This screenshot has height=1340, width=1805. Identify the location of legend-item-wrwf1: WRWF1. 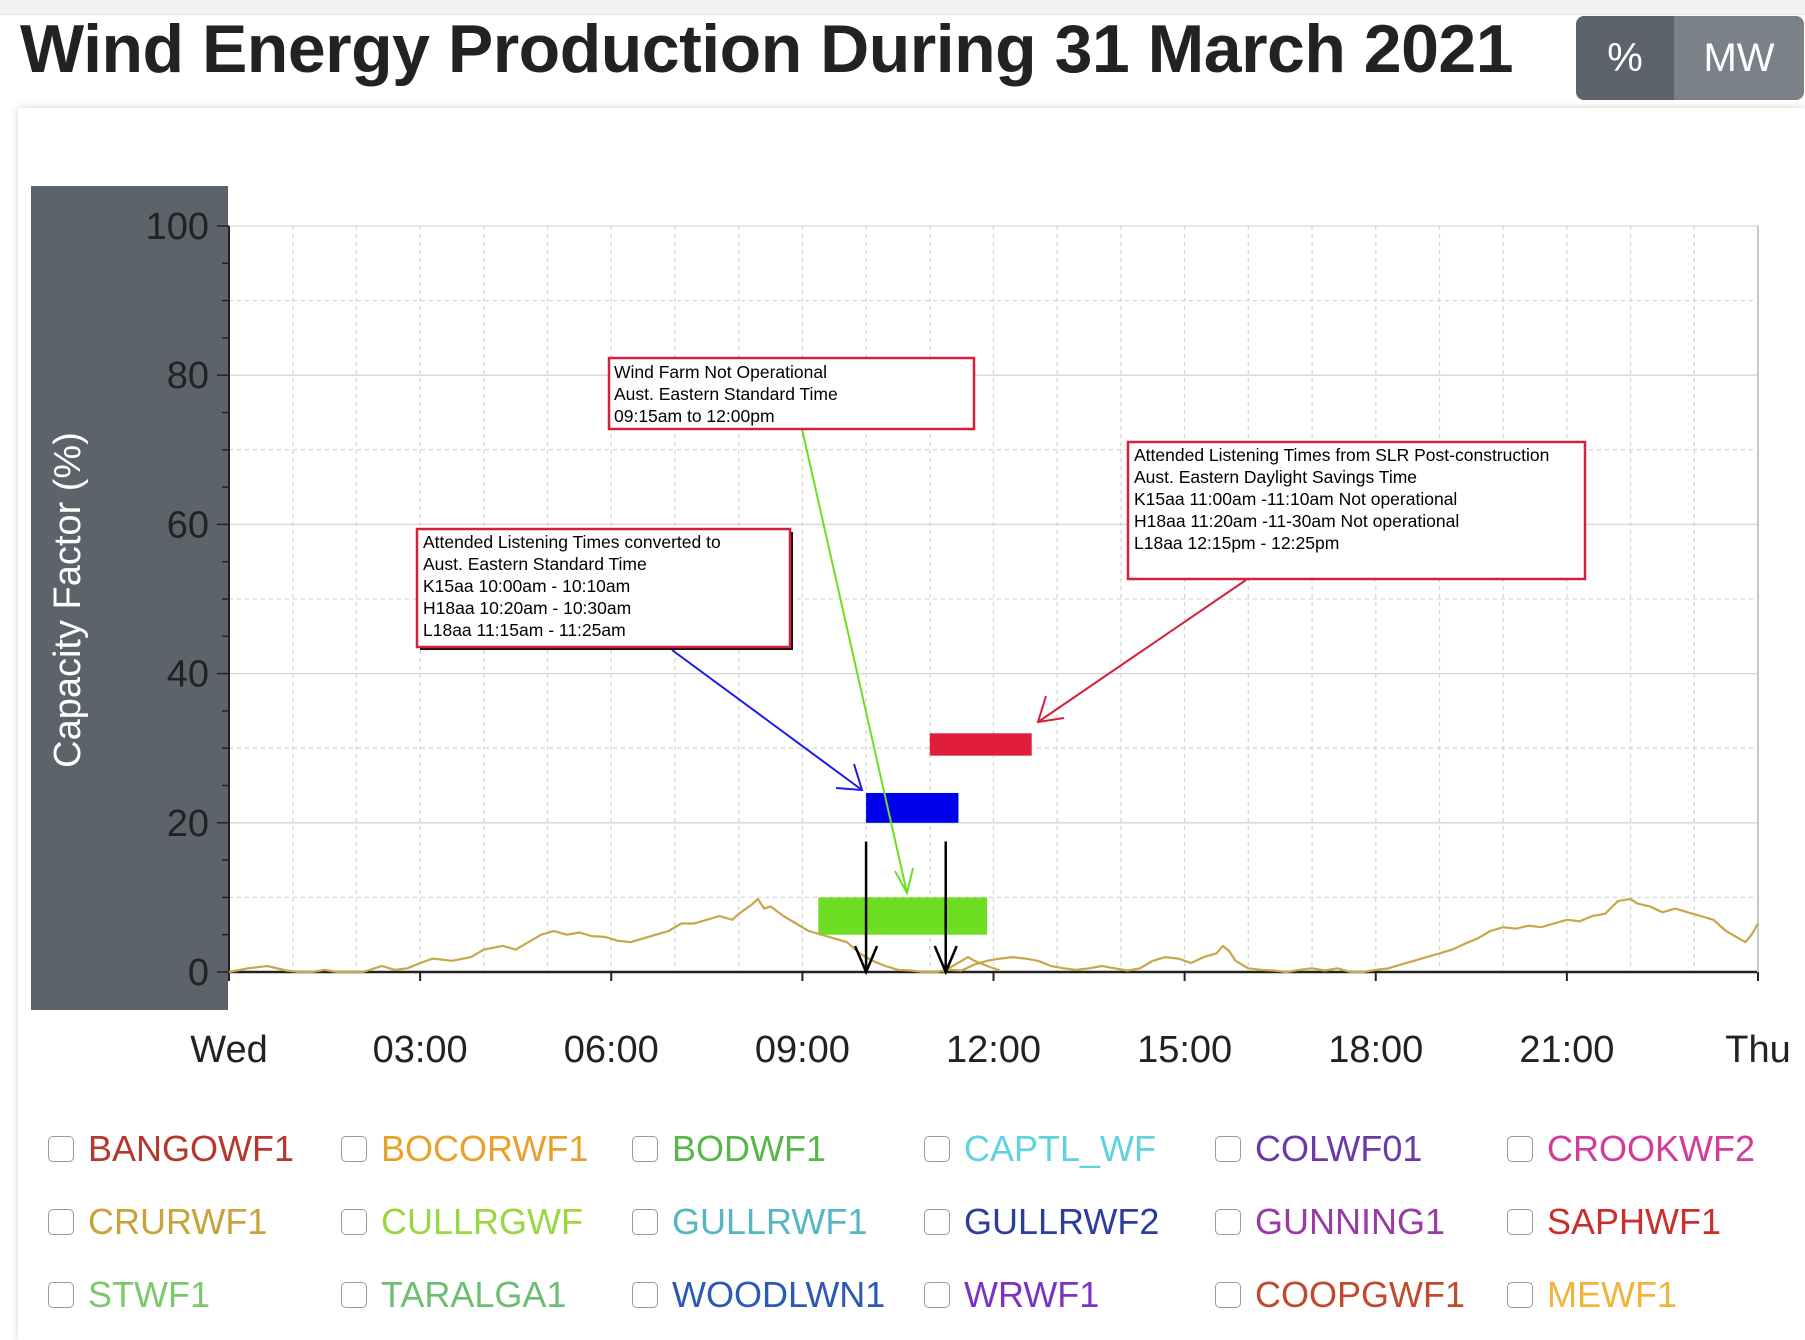
(1011, 1295).